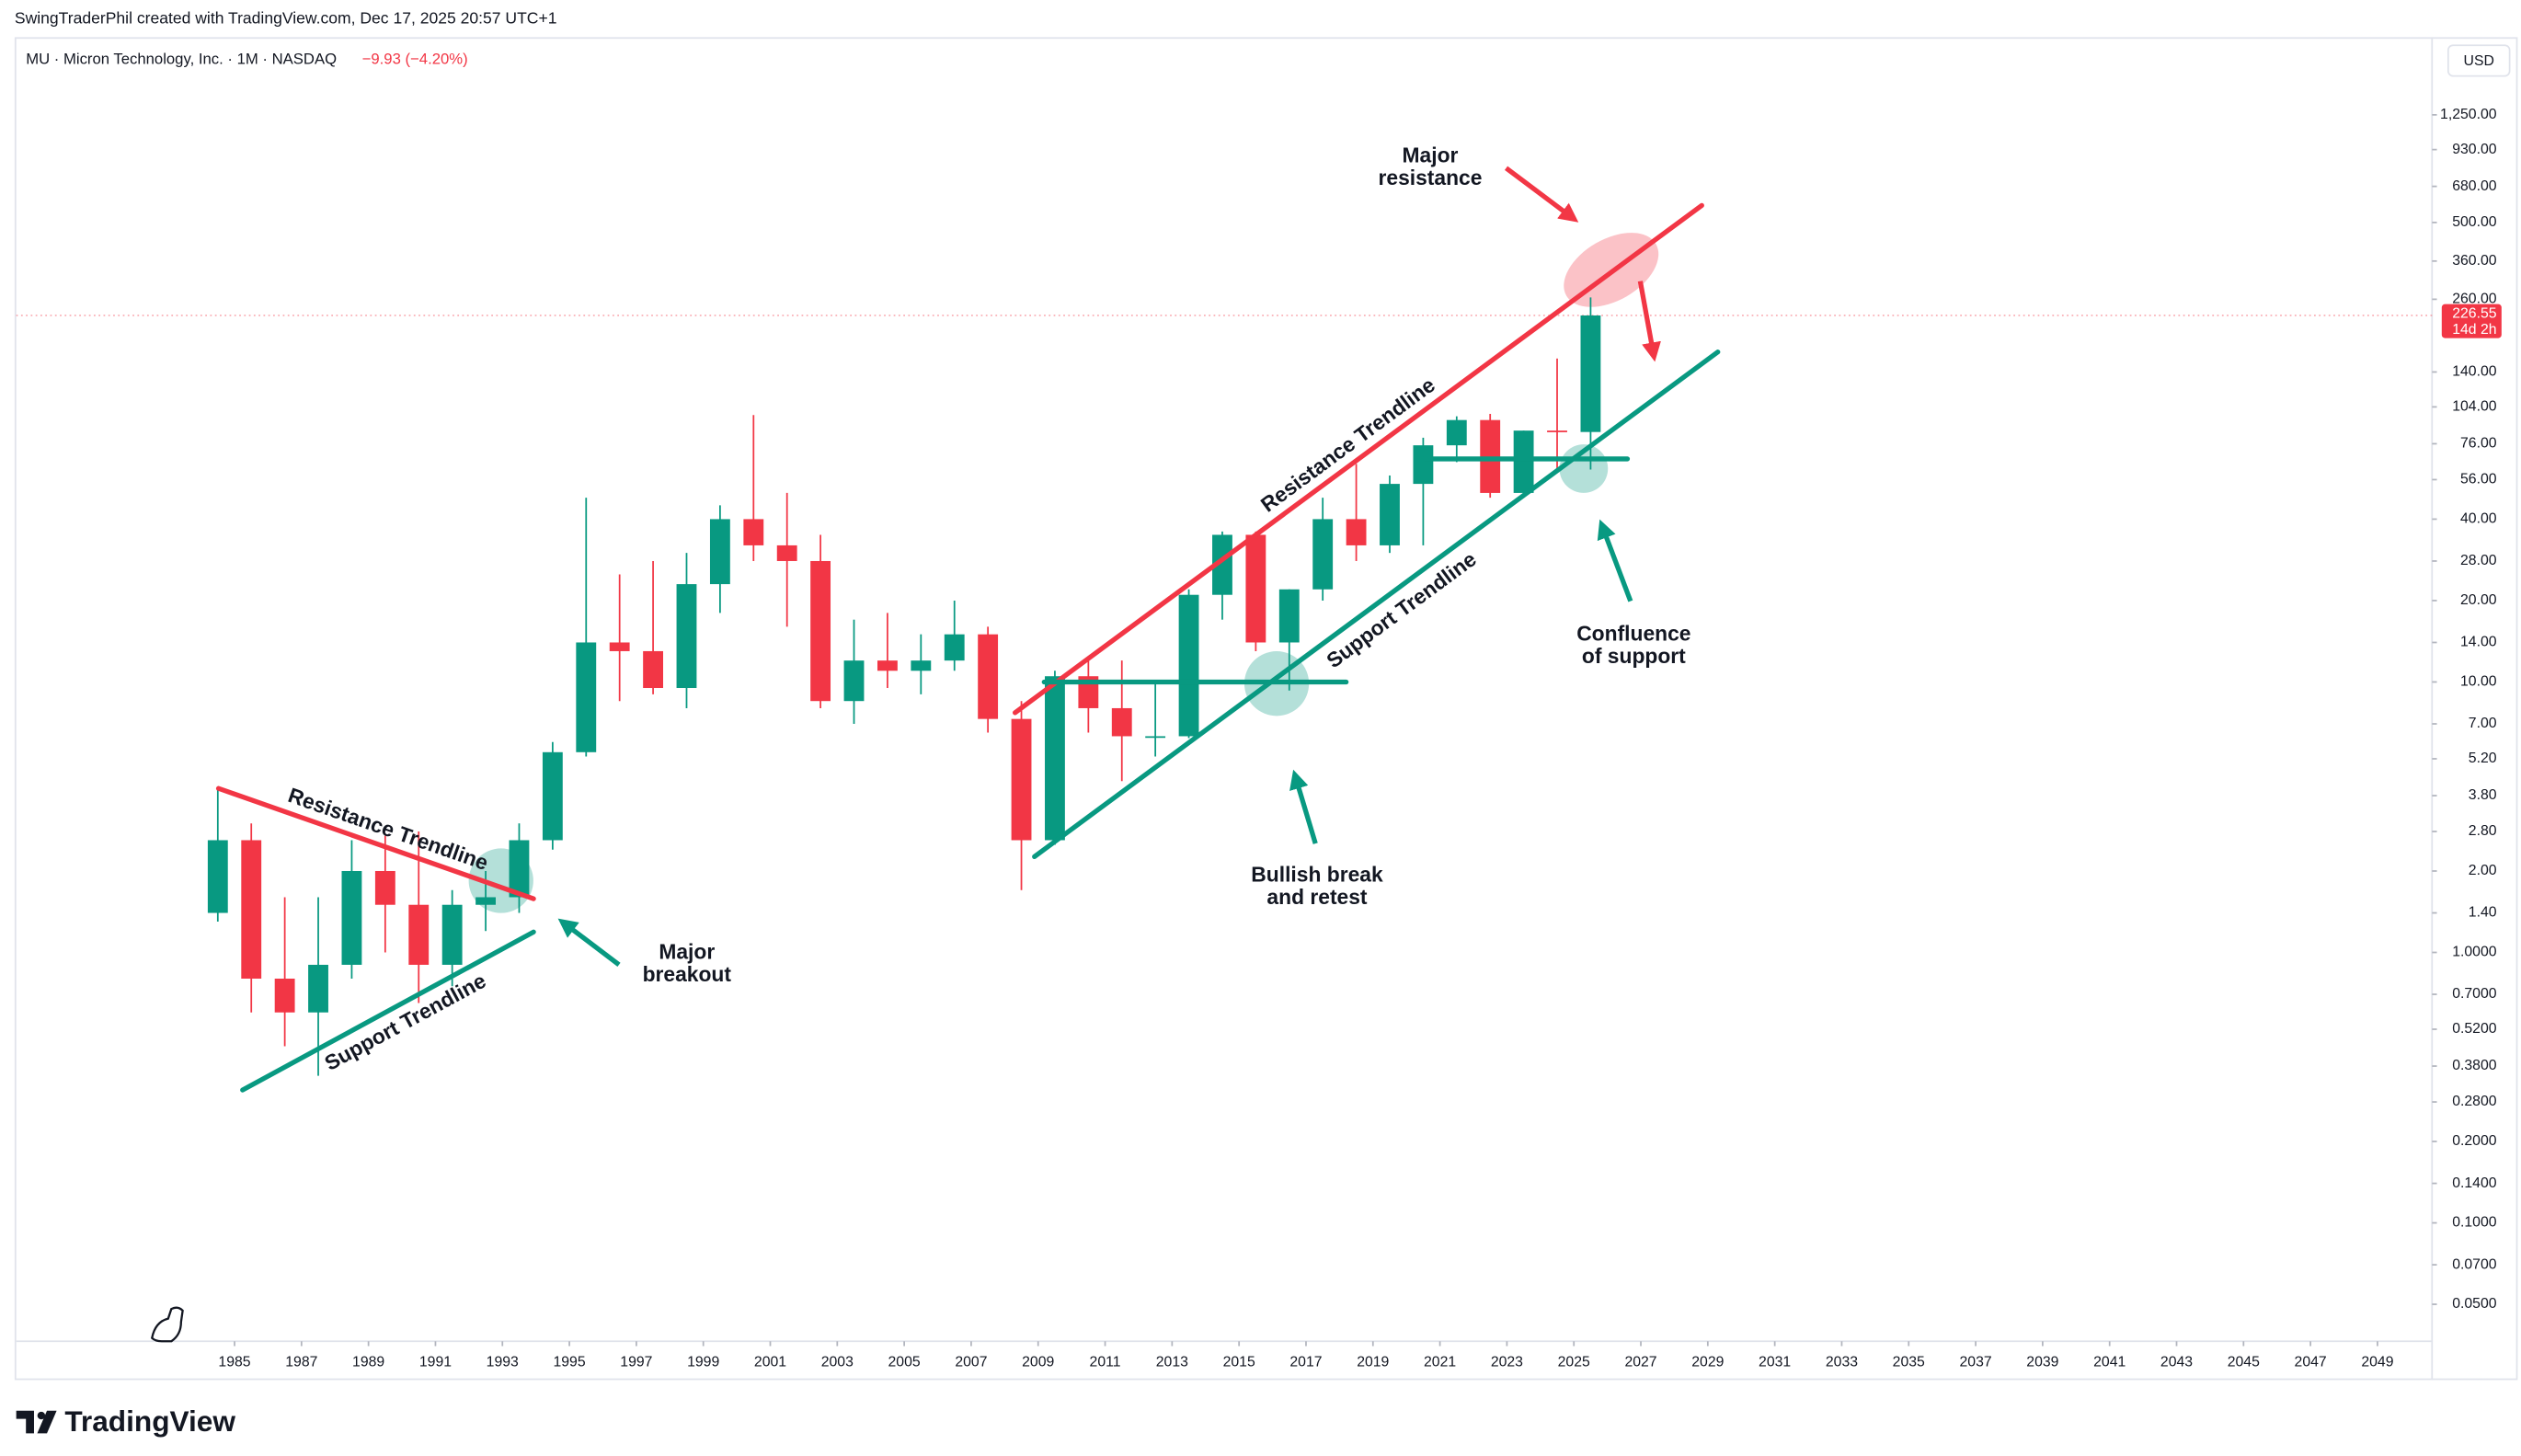 This screenshot has height=1456, width=2521. I want to click on x-tick-label: 2011, so click(1105, 1362).